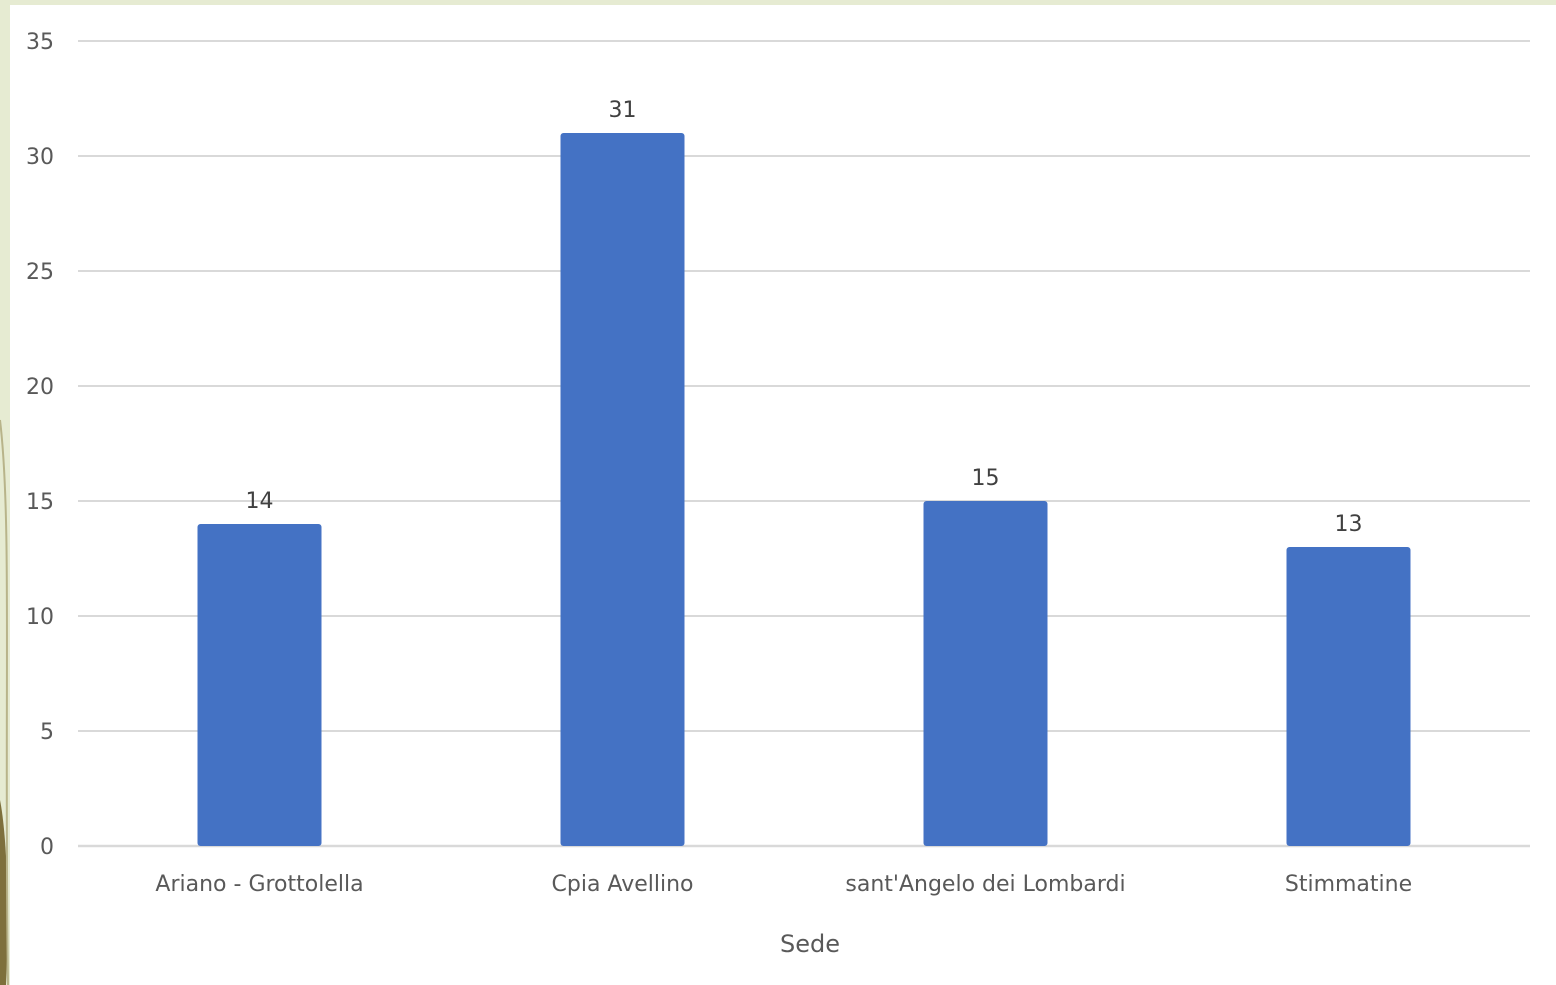  What do you see at coordinates (40, 617) in the screenshot?
I see `y-tick-label: 10` at bounding box center [40, 617].